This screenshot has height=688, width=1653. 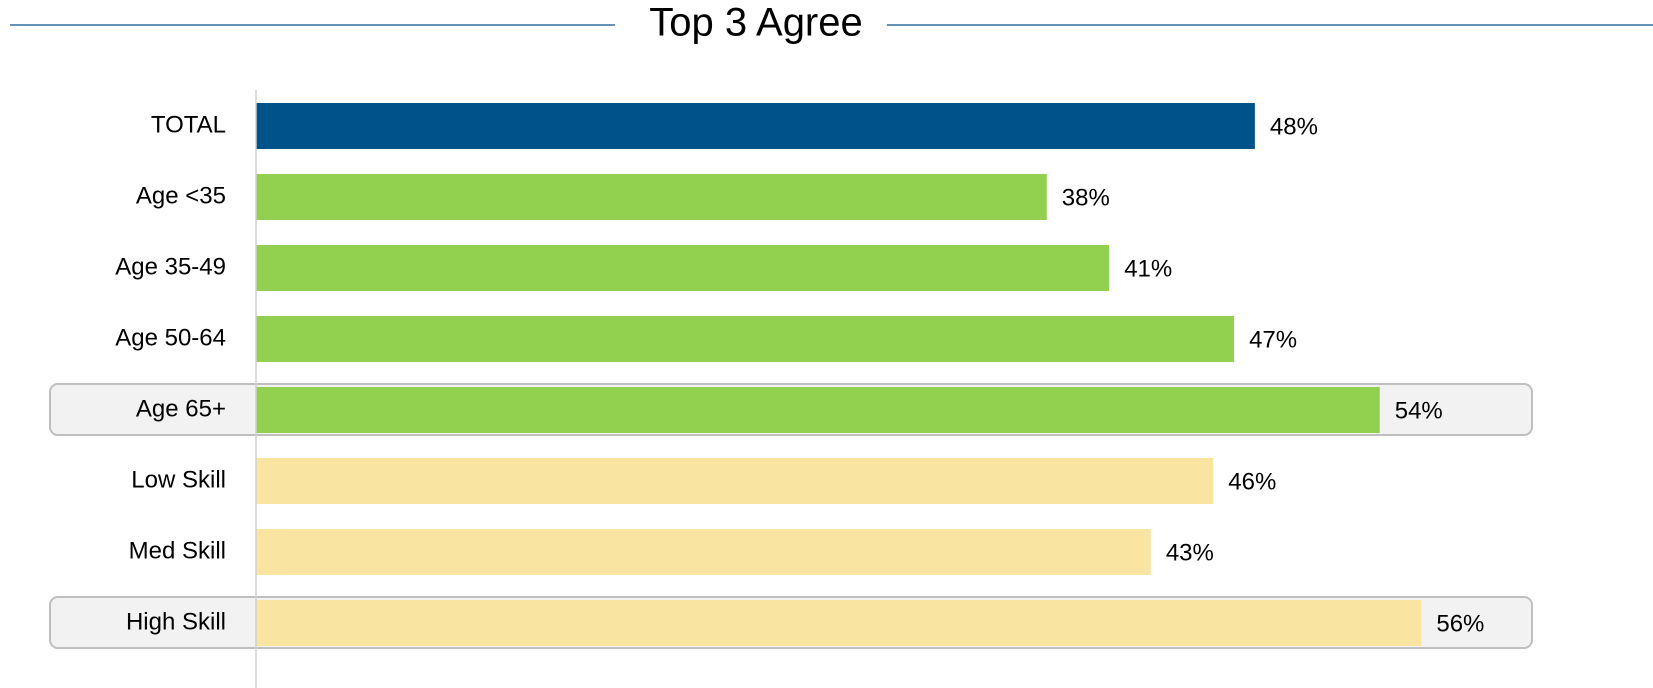 I want to click on category-label: Age 65+, so click(x=181, y=408).